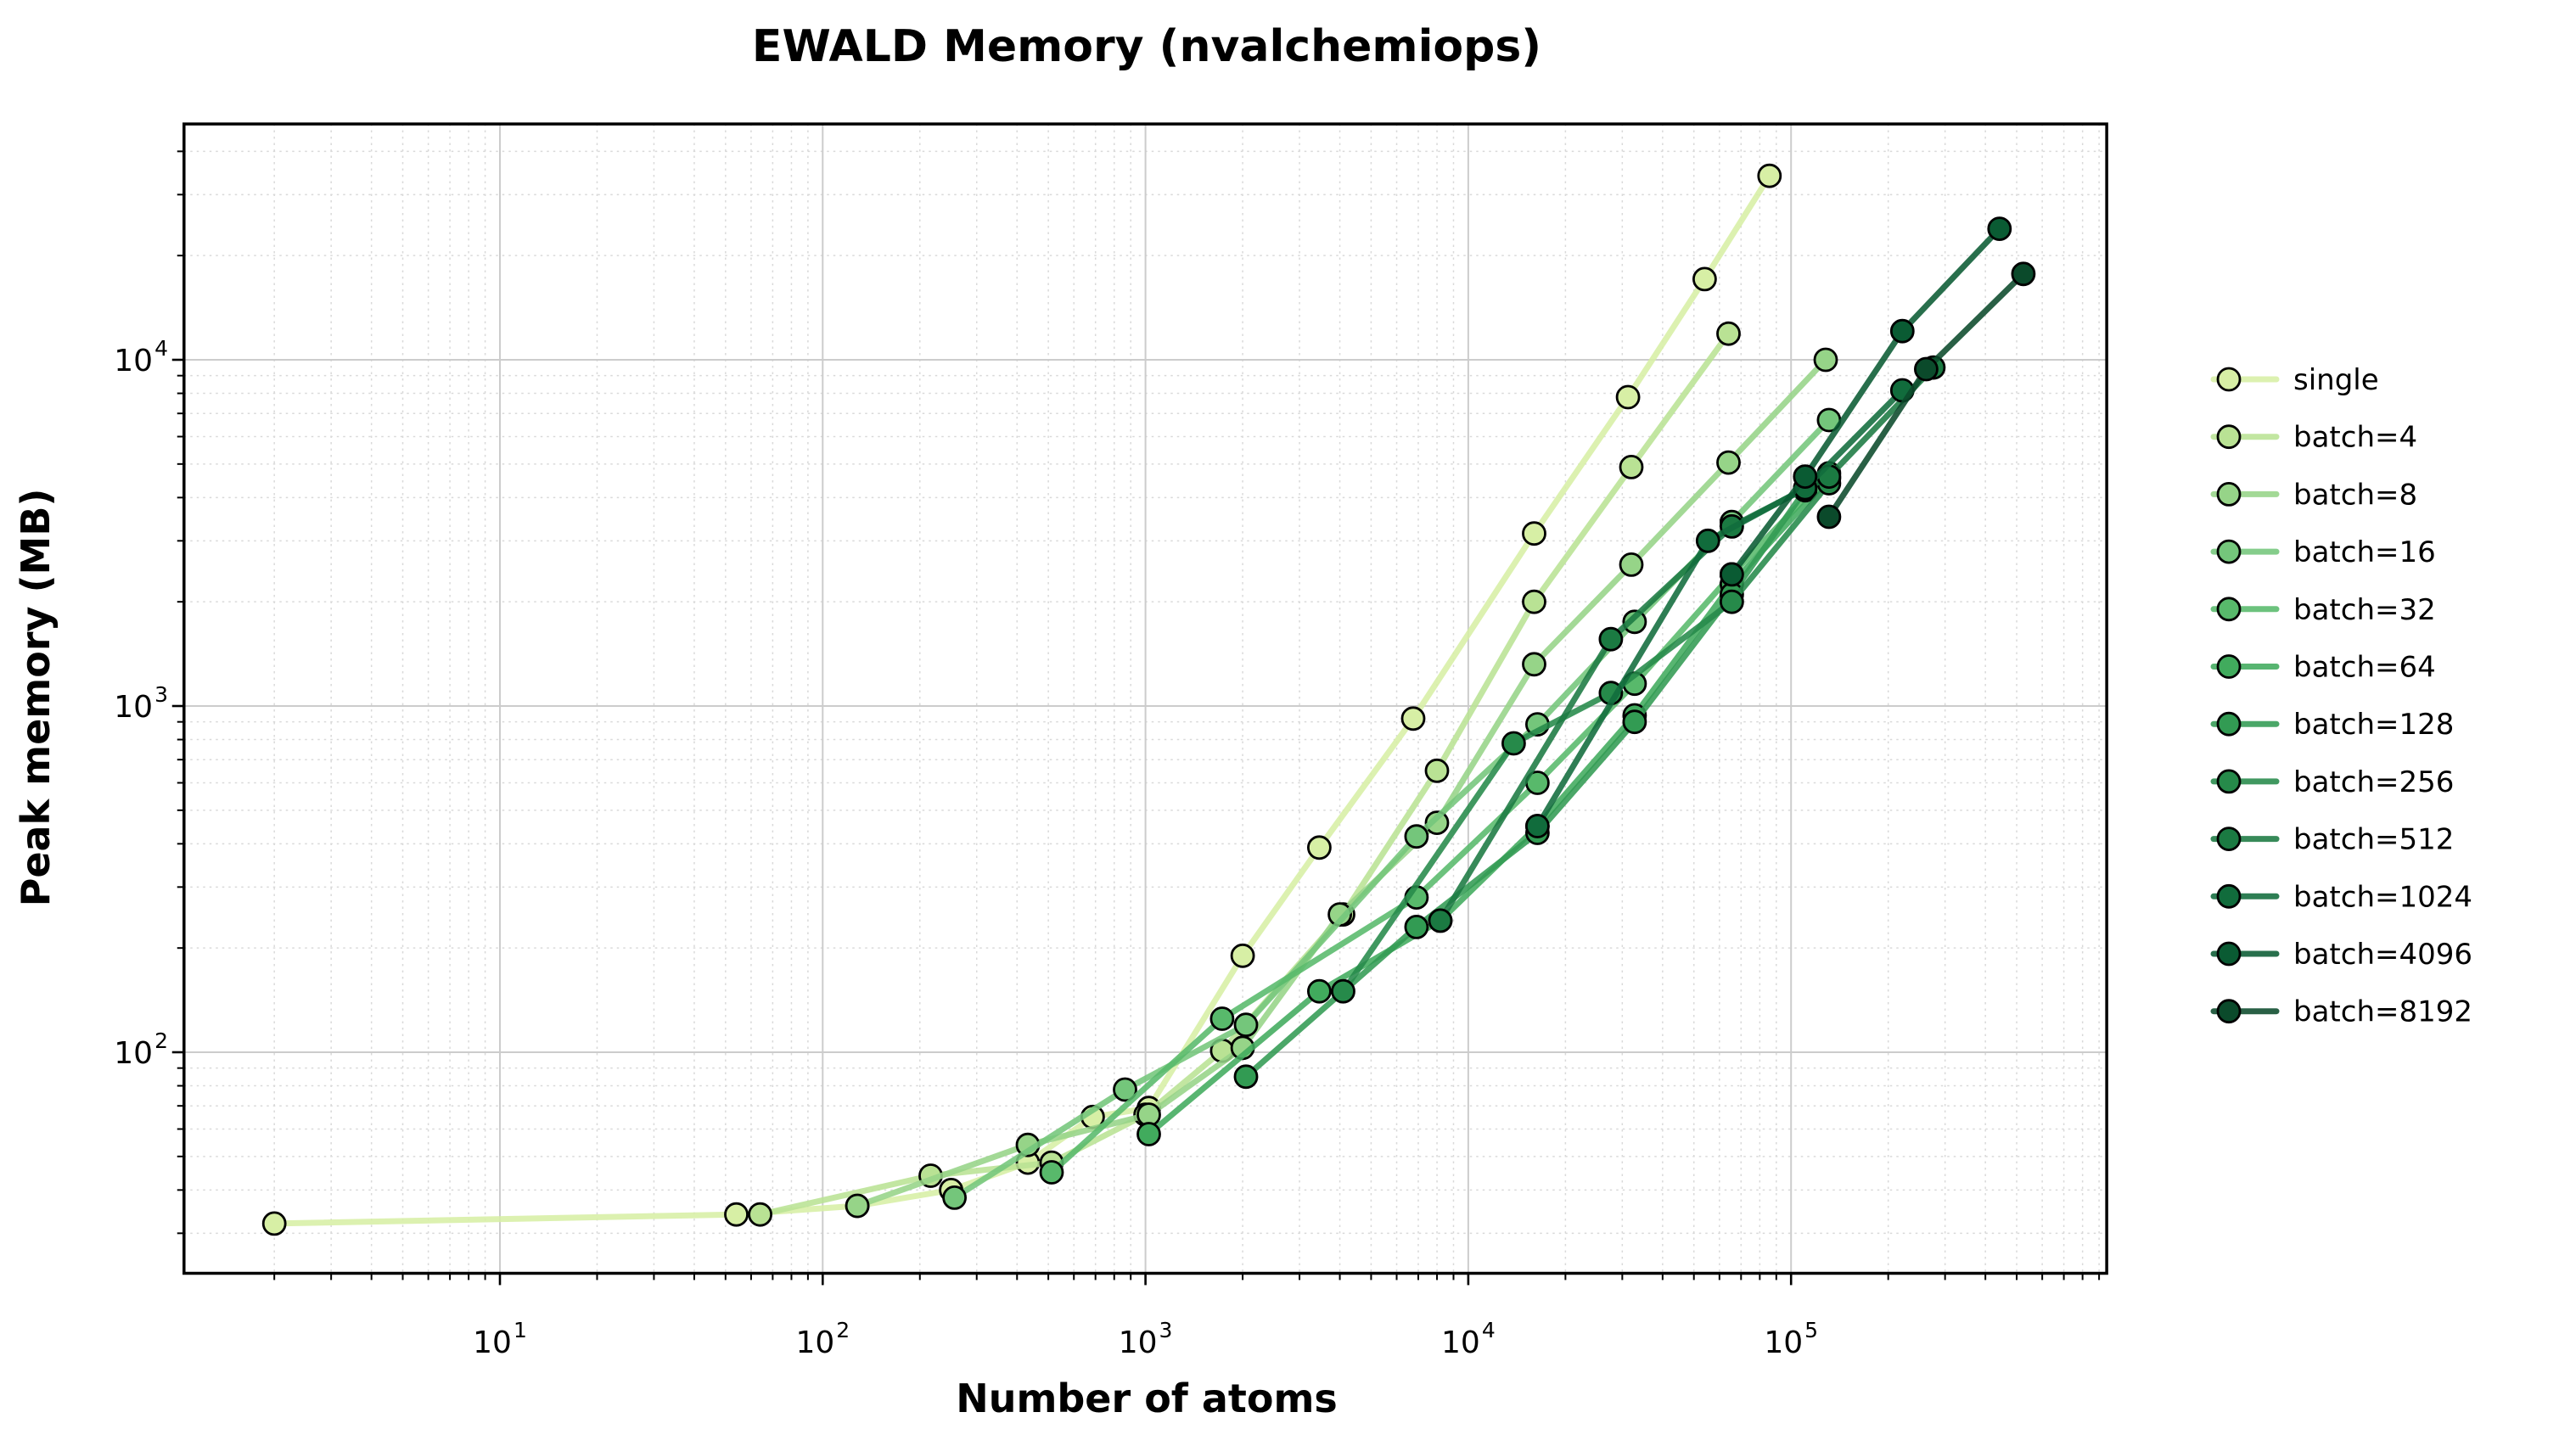  I want to click on legend-label-batch-8: batch=8, so click(2355, 495).